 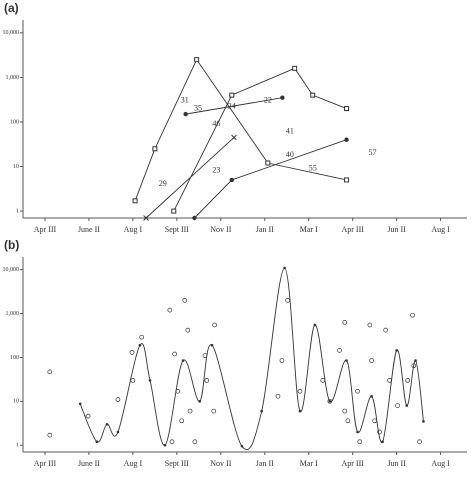 I want to click on y-tick-label: 1, so click(x=17, y=211).